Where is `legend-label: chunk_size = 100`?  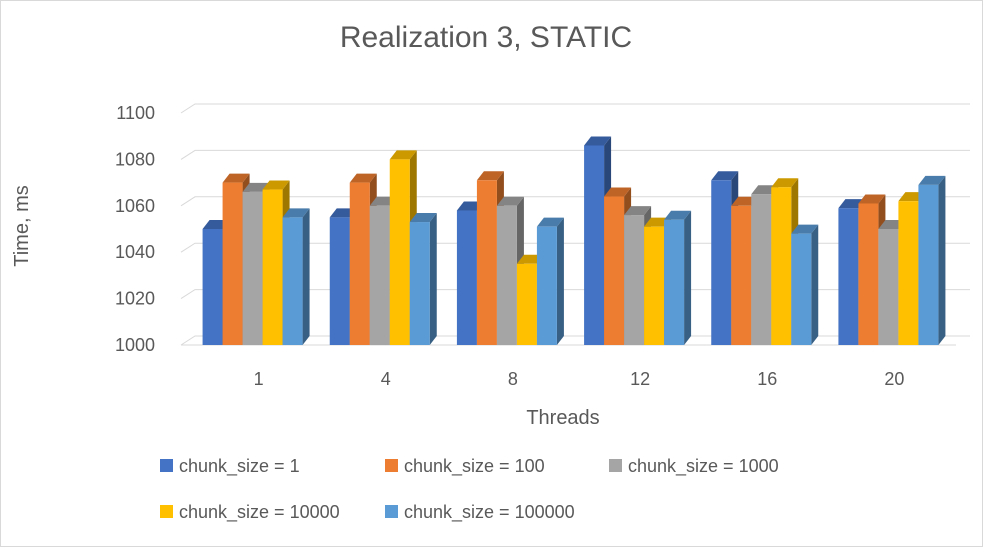
legend-label: chunk_size = 100 is located at coordinates (474, 466).